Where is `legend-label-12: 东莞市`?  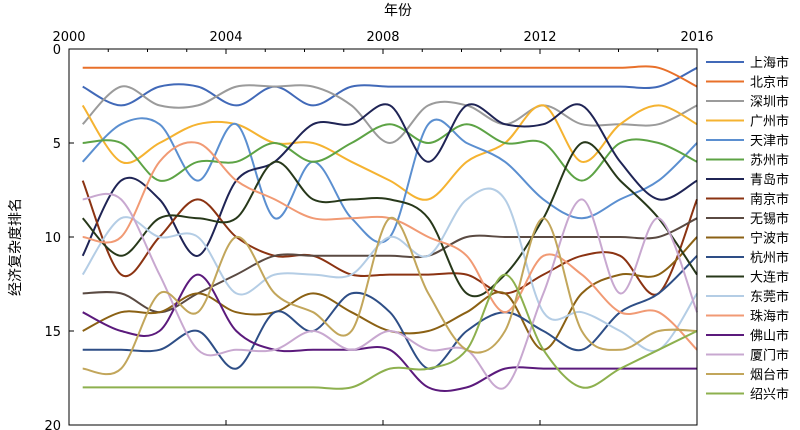 legend-label-12: 东莞市 is located at coordinates (769, 297).